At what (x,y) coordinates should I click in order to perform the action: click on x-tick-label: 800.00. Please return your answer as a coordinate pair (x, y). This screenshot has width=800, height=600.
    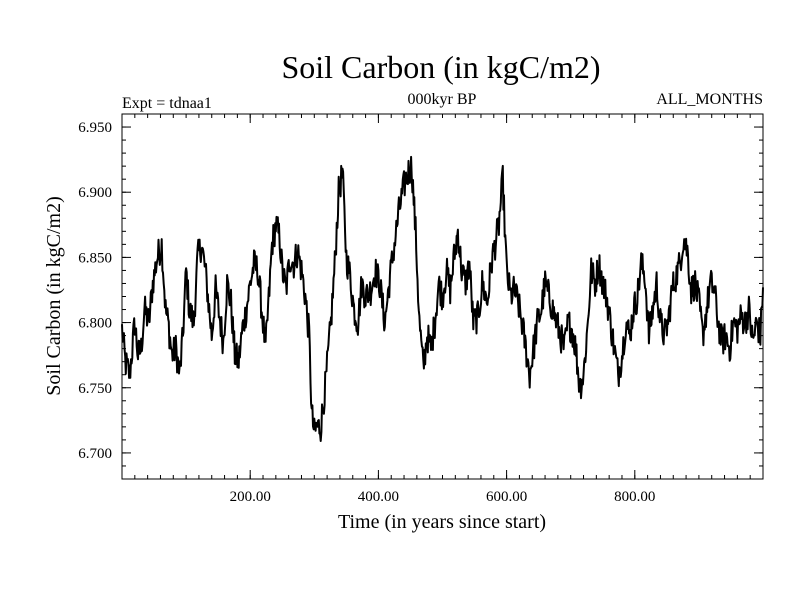
    Looking at the image, I should click on (634, 497).